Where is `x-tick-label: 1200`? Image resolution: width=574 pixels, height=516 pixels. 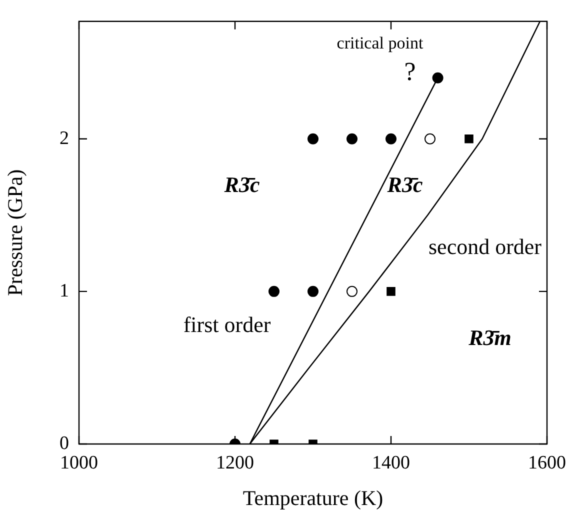 x-tick-label: 1200 is located at coordinates (235, 463).